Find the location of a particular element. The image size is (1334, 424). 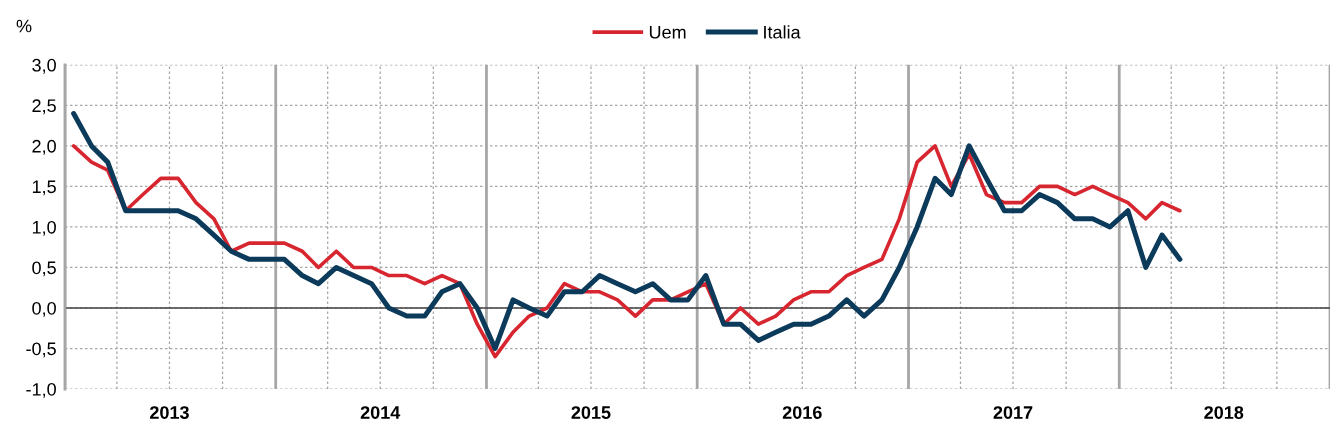

y-axis-title: % is located at coordinates (24, 26).